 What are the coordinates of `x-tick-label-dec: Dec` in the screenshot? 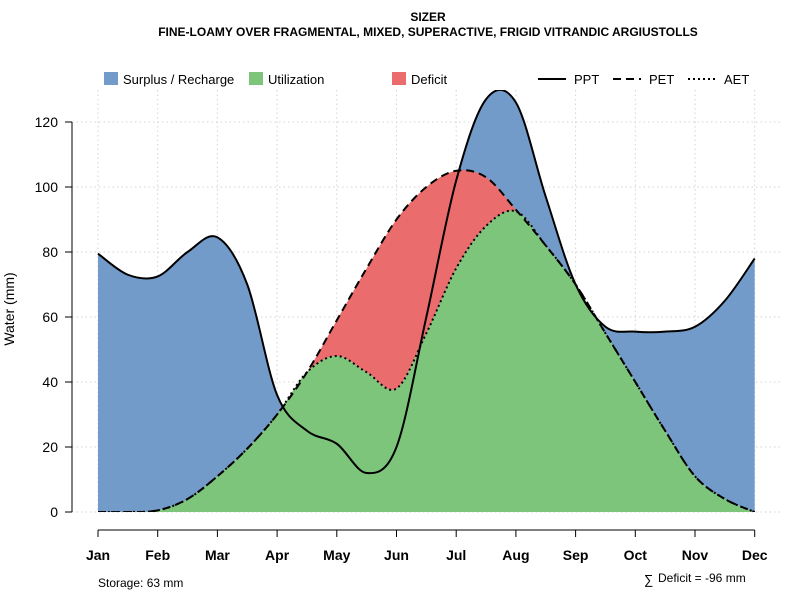 It's located at (755, 555).